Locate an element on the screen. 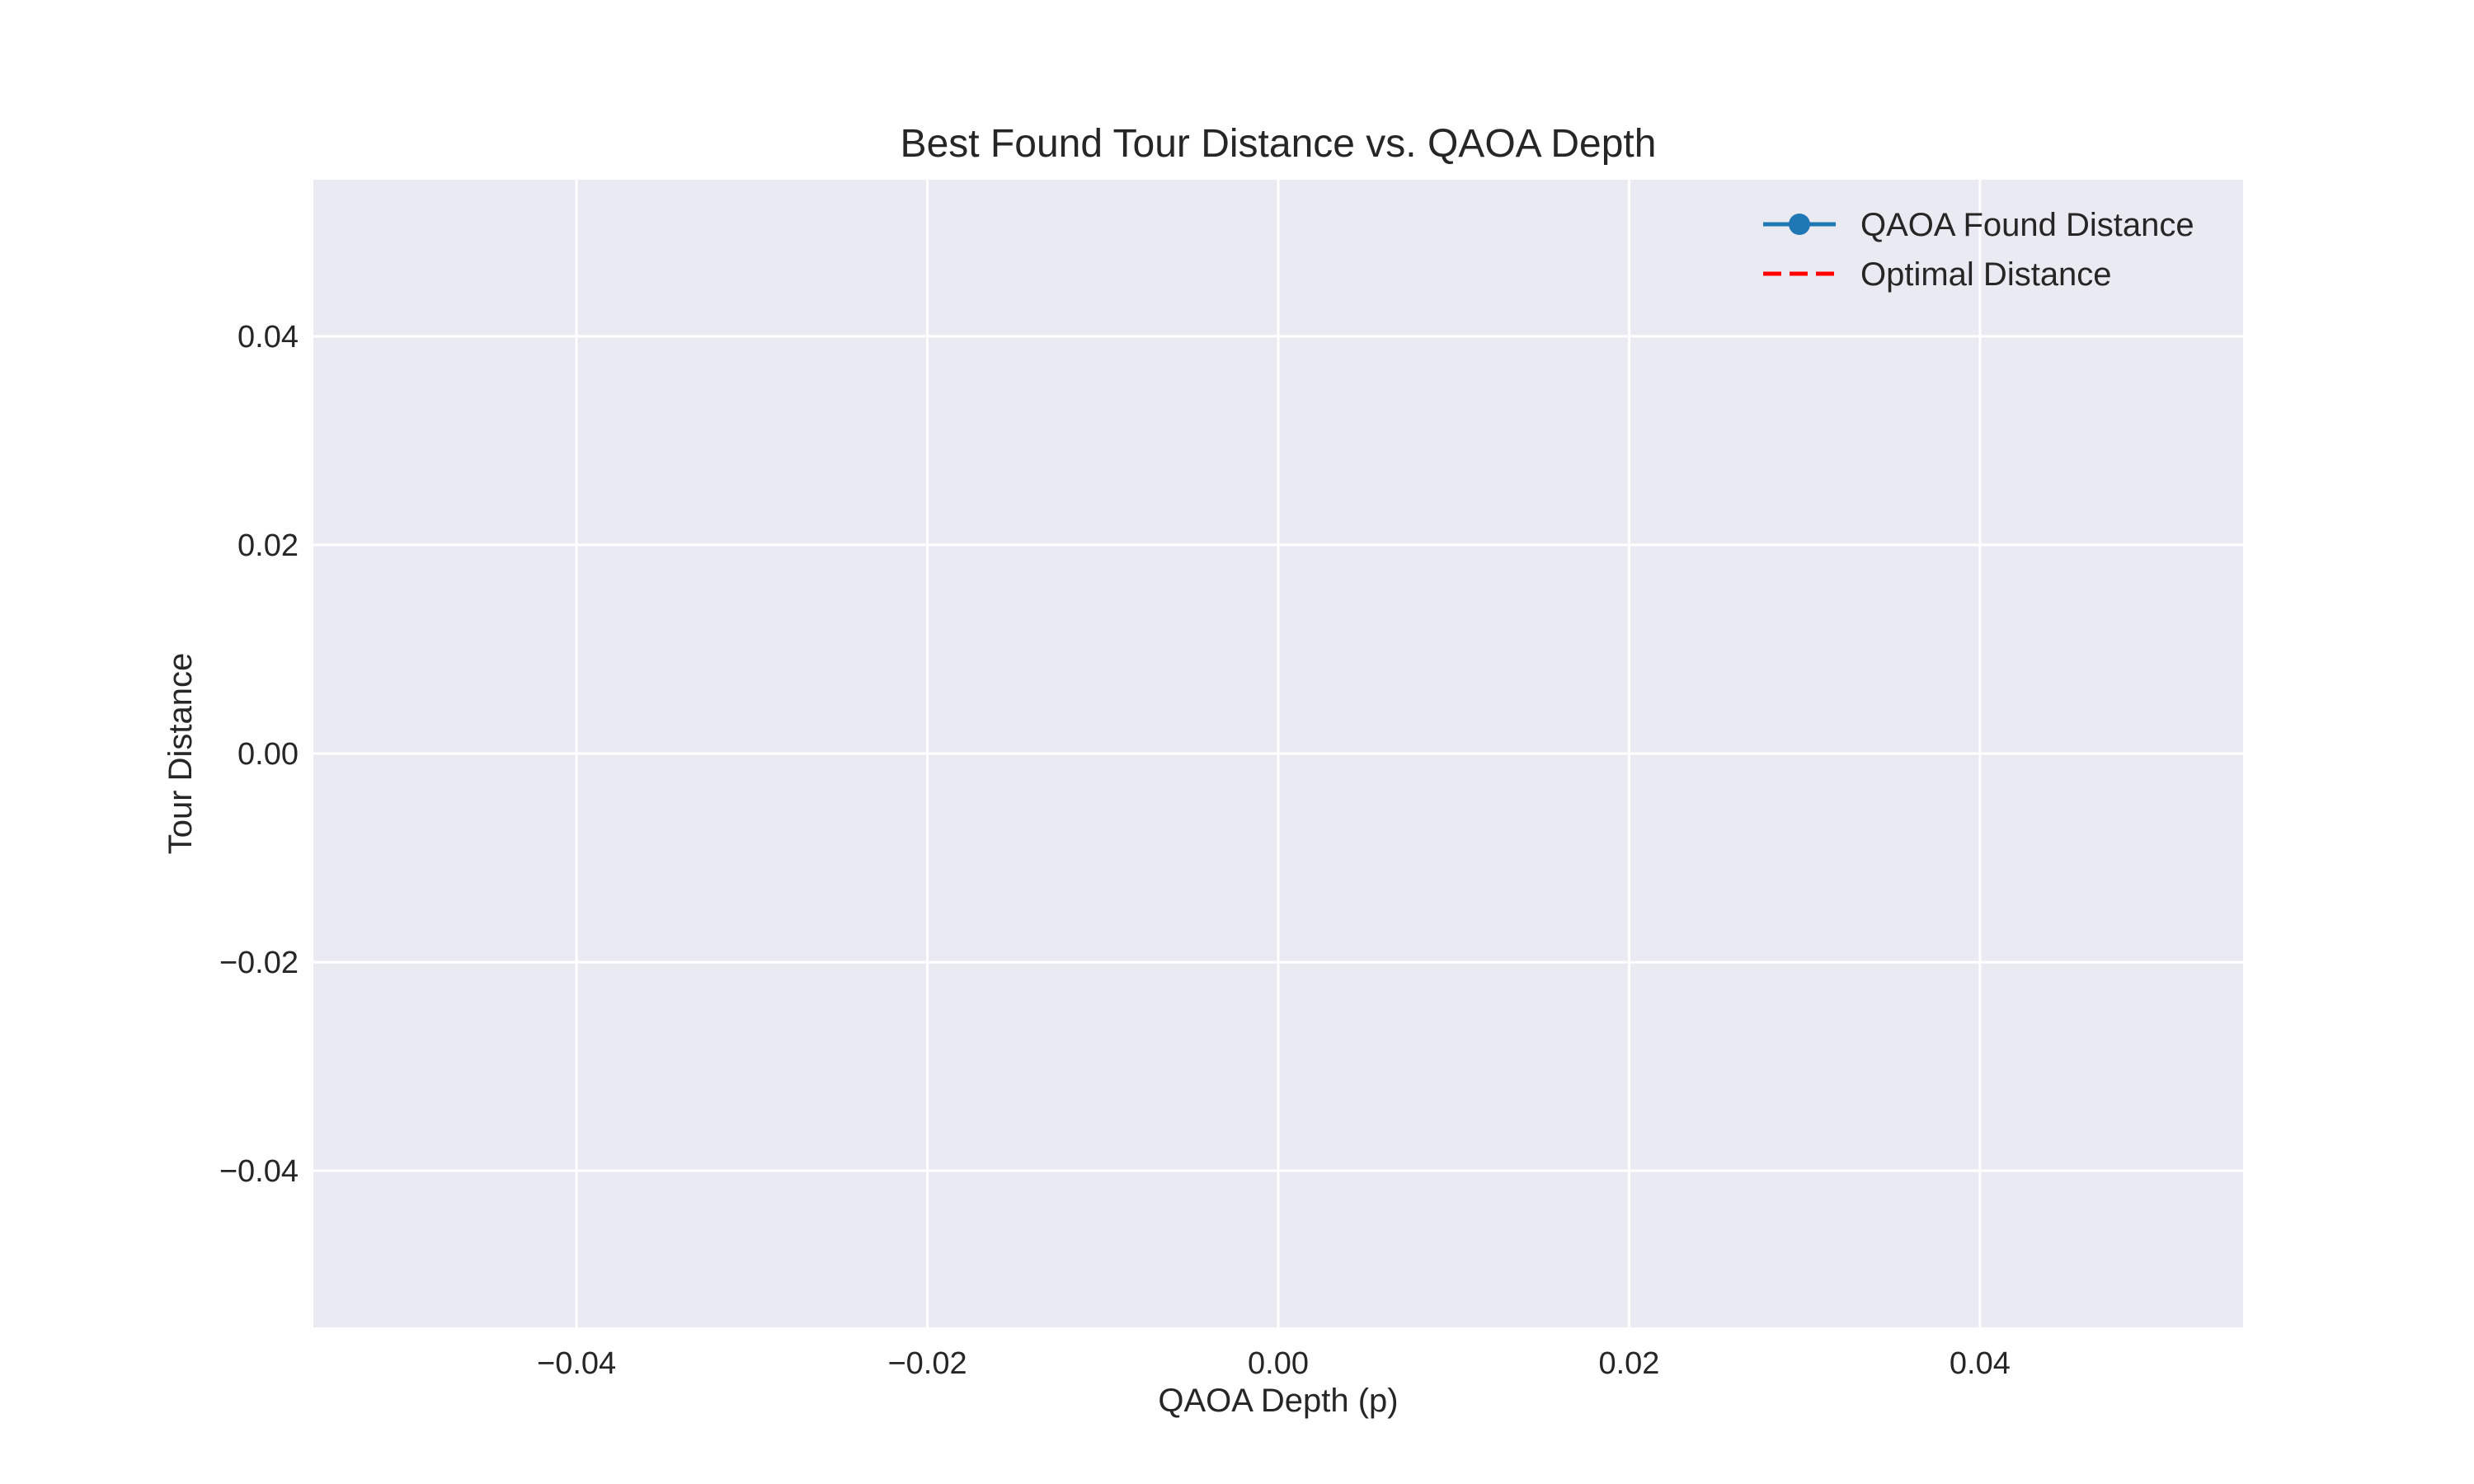 The width and height of the screenshot is (2474, 1484). y-tick-labels: −0.04 −0.02 0.00 0.02 0.04 is located at coordinates (259, 754).